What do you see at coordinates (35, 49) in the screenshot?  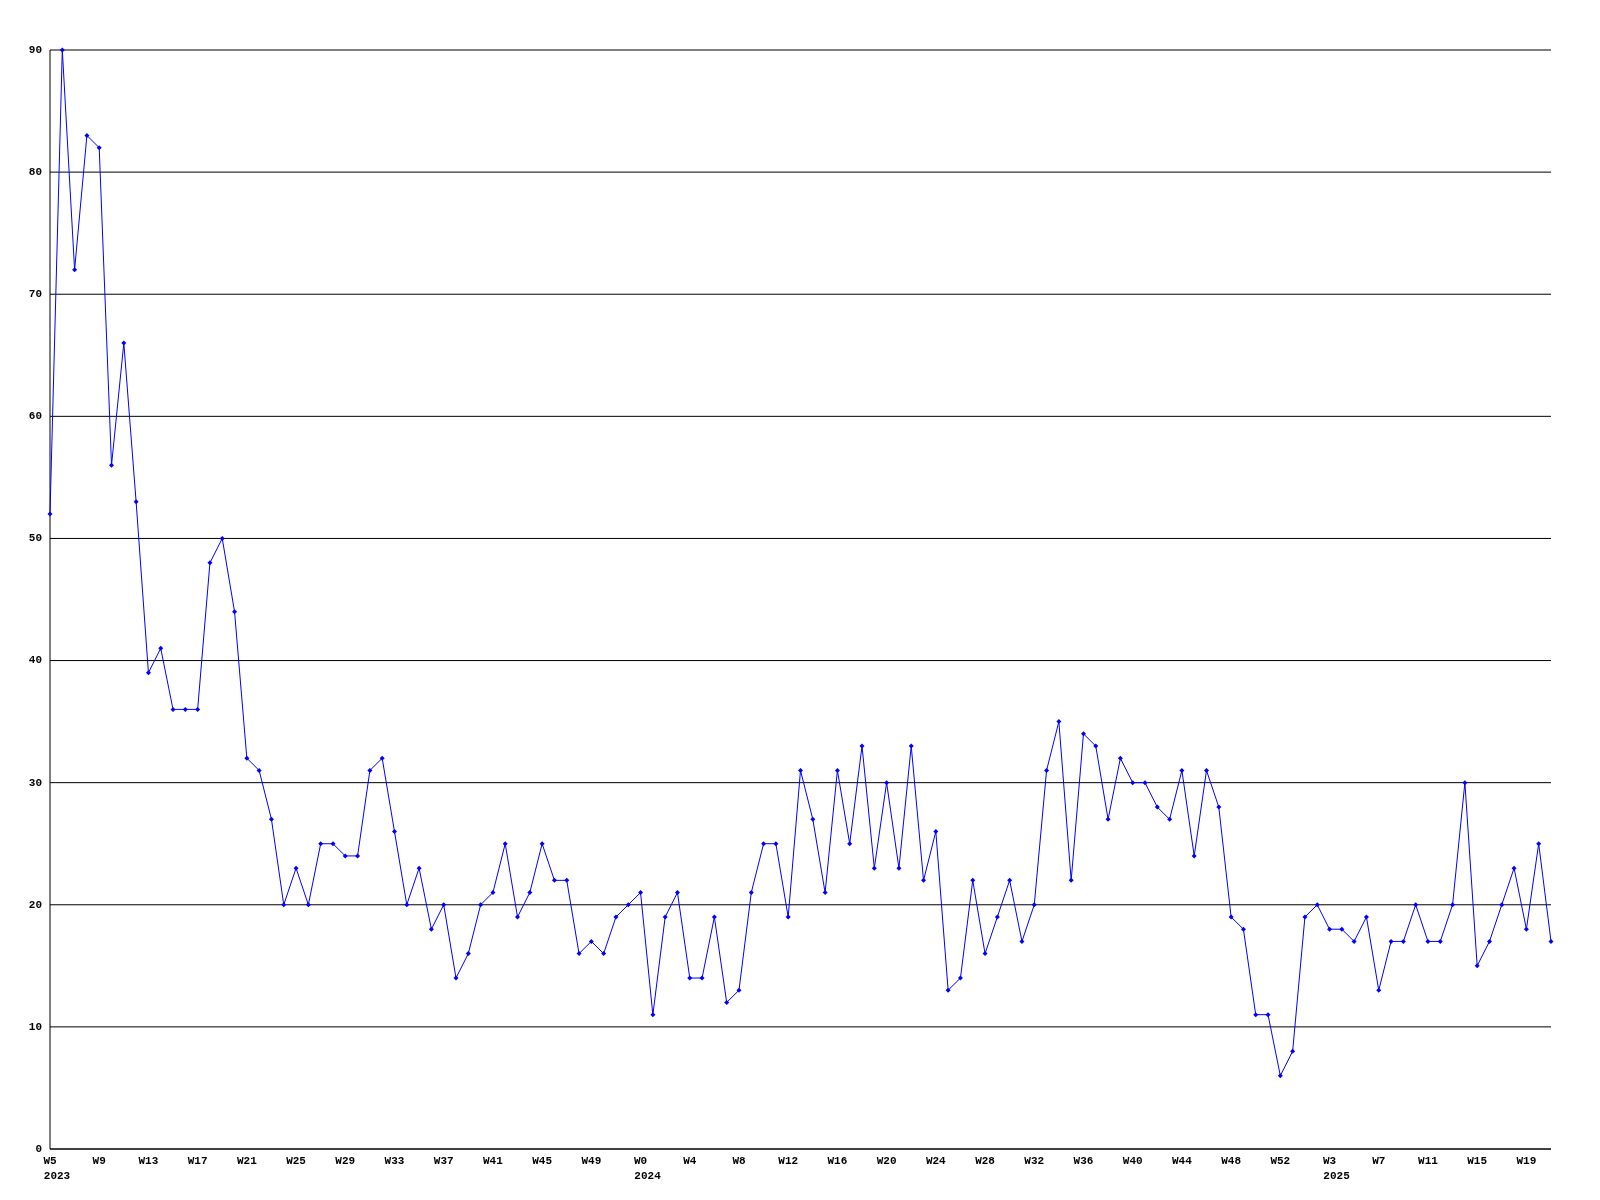 I see `y-tick-label: 90` at bounding box center [35, 49].